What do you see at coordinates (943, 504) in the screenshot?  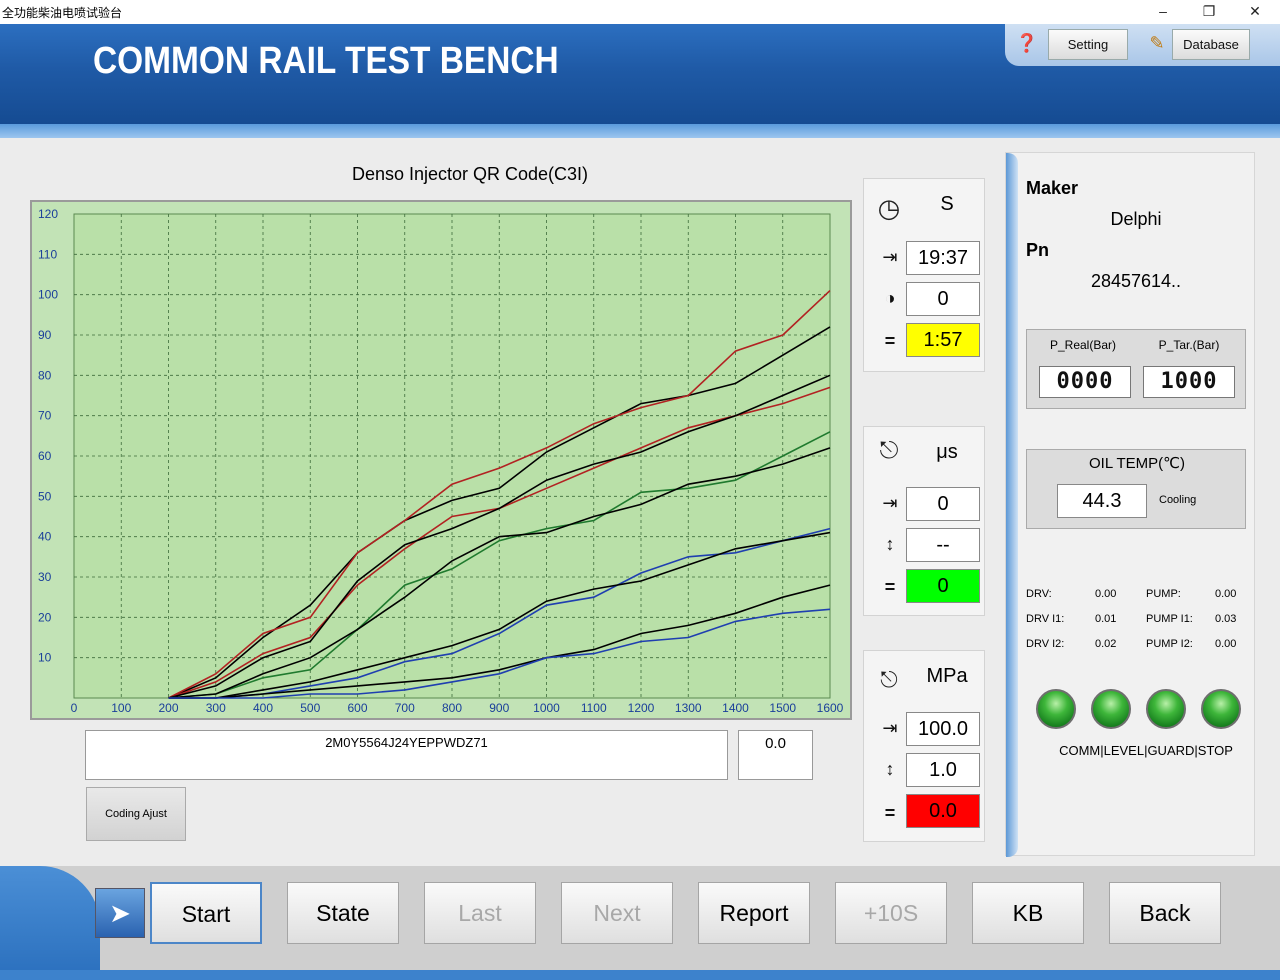 I see `pulse-target-field: 0` at bounding box center [943, 504].